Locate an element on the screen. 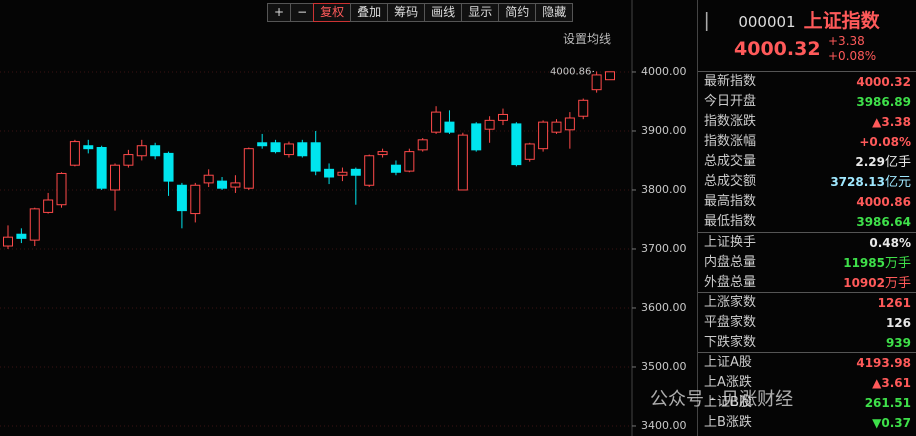 This screenshot has width=916, height=436. row-value: ▲3.61 is located at coordinates (891, 383).